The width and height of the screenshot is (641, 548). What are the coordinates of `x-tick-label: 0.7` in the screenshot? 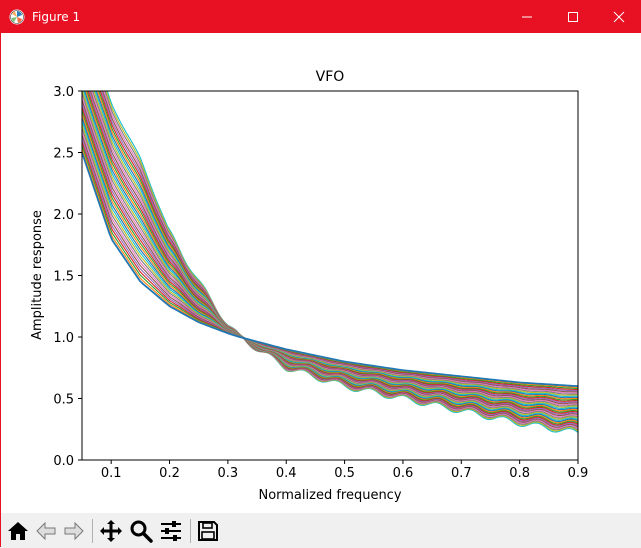 It's located at (461, 473).